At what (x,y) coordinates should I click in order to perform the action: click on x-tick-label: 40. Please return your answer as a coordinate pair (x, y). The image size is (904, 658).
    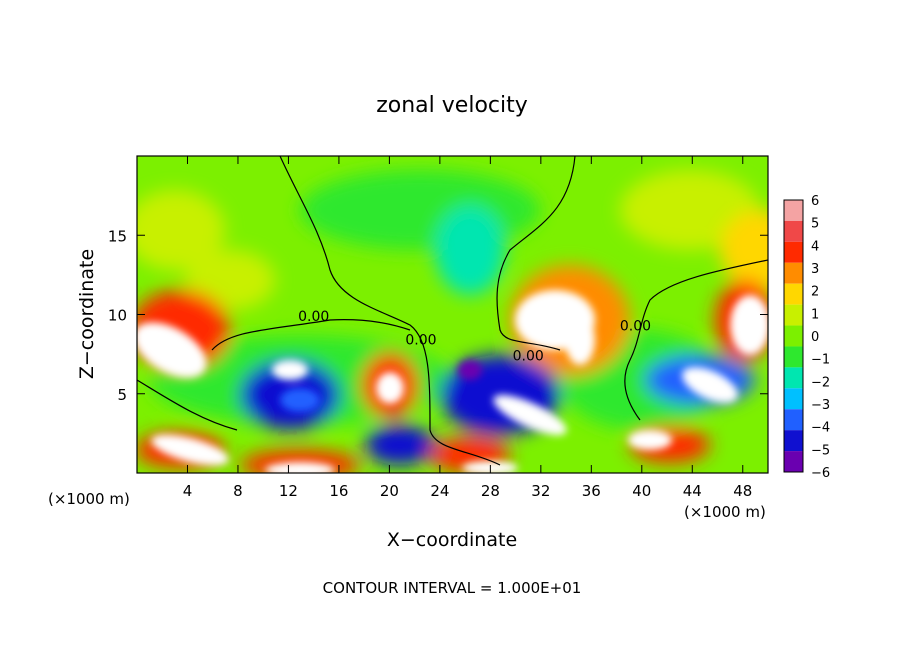
    Looking at the image, I should click on (641, 491).